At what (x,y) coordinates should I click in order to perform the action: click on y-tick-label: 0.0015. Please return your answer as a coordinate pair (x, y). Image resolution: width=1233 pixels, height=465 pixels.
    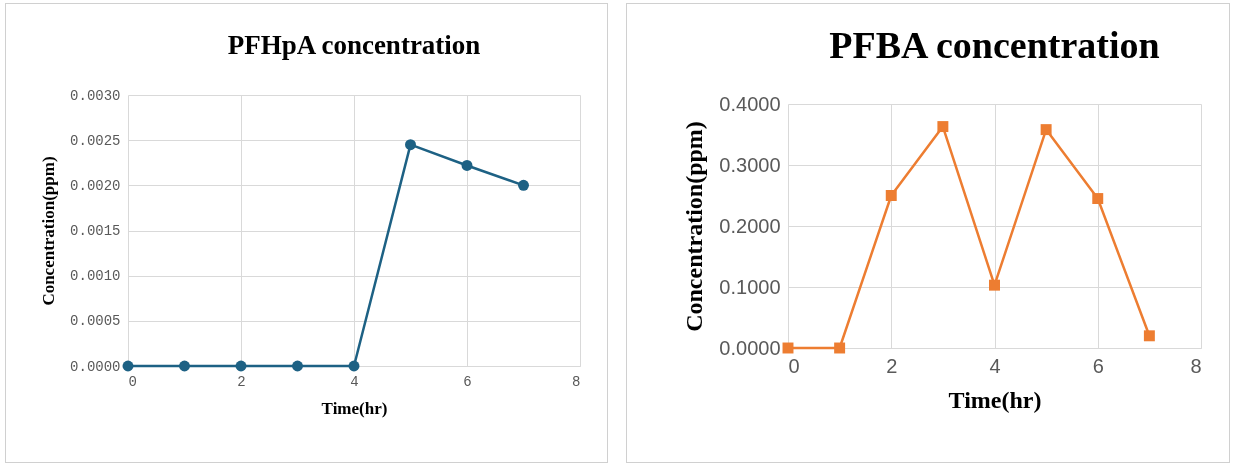
    Looking at the image, I should click on (95, 231).